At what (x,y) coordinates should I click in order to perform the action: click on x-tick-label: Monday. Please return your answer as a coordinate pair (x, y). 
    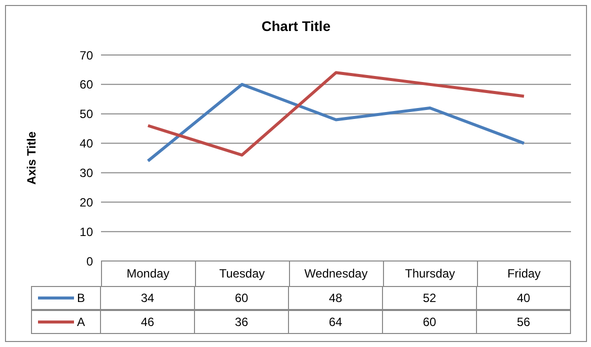
    Looking at the image, I should click on (148, 273).